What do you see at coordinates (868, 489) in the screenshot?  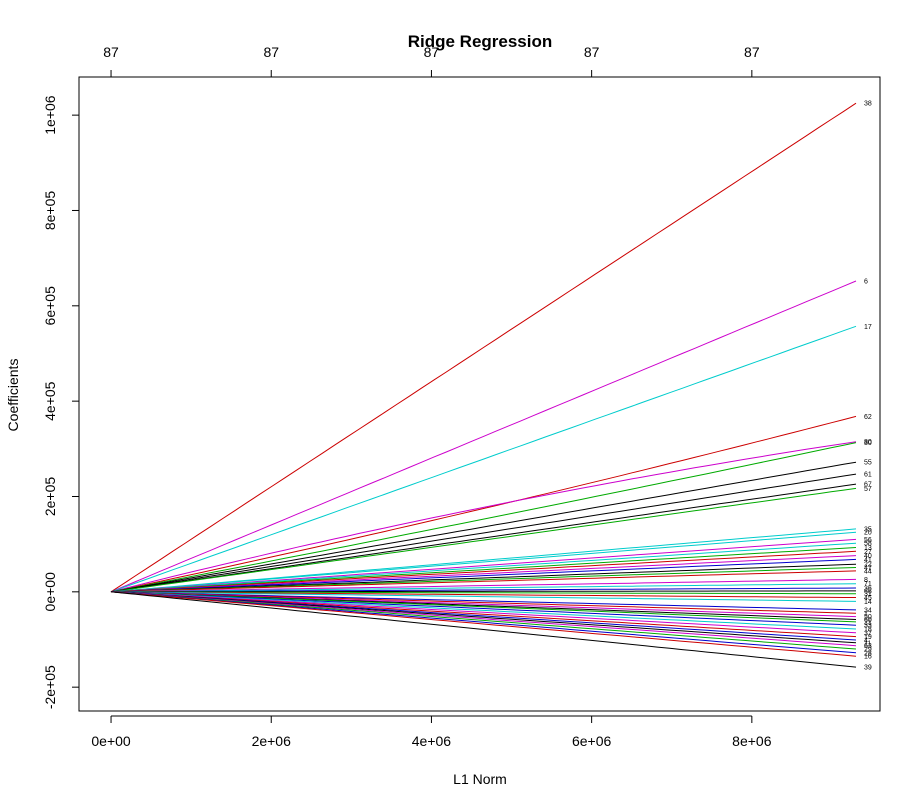 I see `coefficient-label-57: 57` at bounding box center [868, 489].